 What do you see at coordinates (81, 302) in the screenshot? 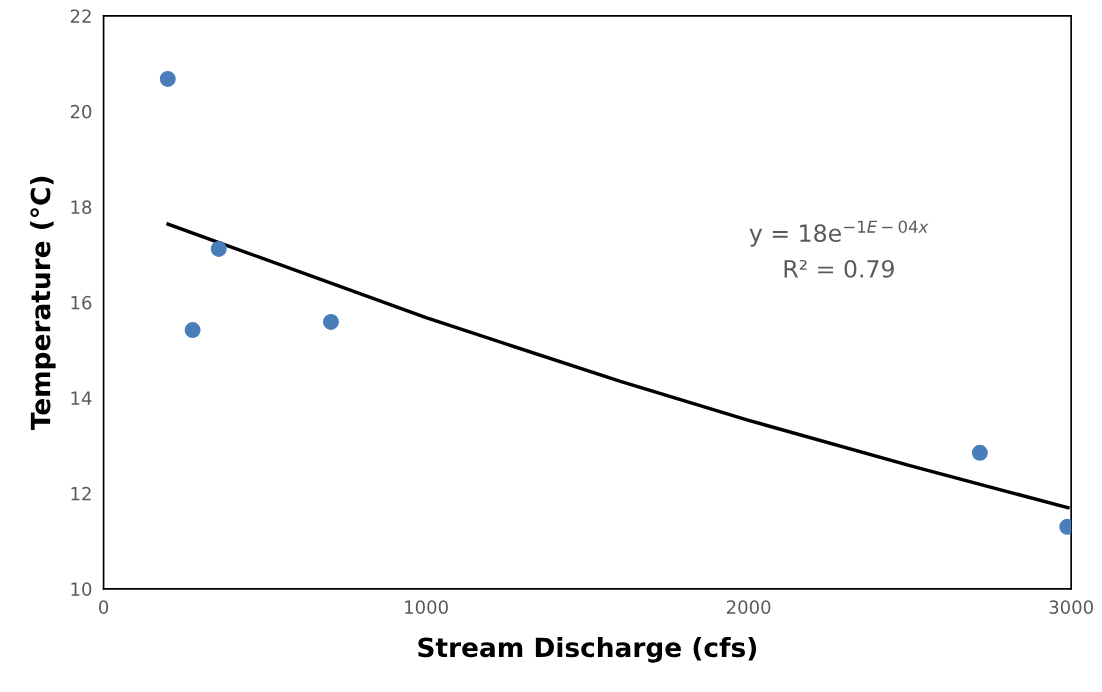
I see `y-tick-label: 16` at bounding box center [81, 302].